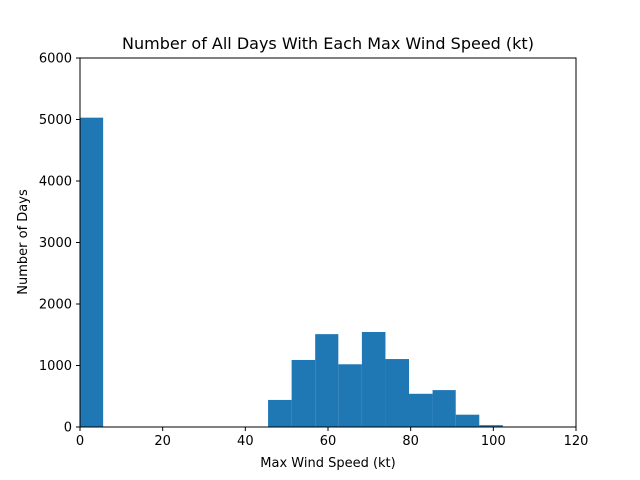 This screenshot has width=640, height=480. I want to click on x-tick-label-2: 40, so click(245, 441).